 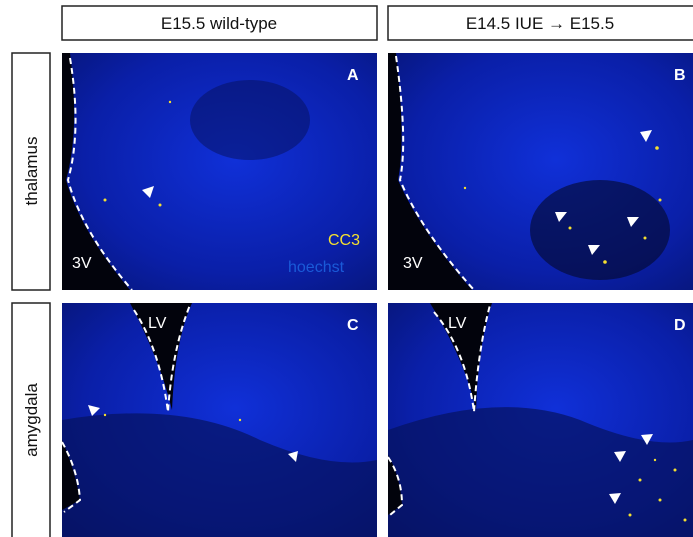 I want to click on row-label: amygdala, so click(x=31, y=420).